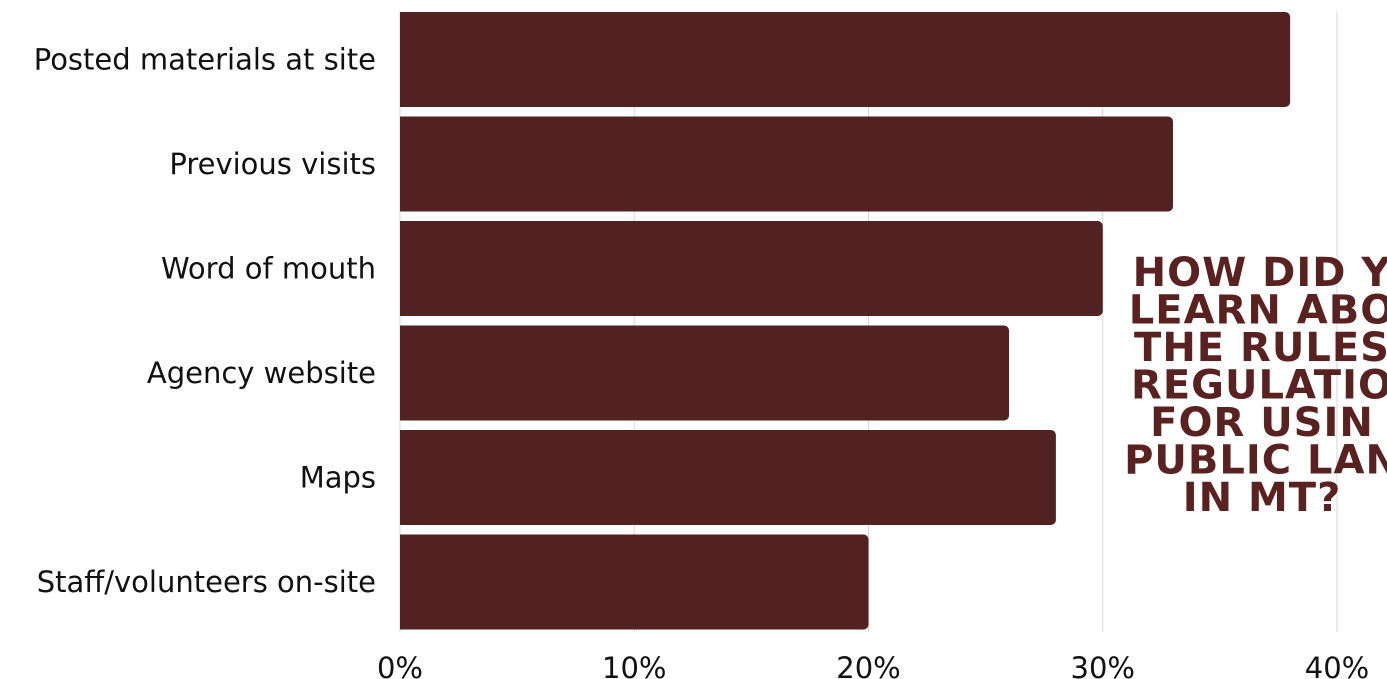  Describe the element at coordinates (868, 665) in the screenshot. I see `x-tick-label-2: 20%` at that location.